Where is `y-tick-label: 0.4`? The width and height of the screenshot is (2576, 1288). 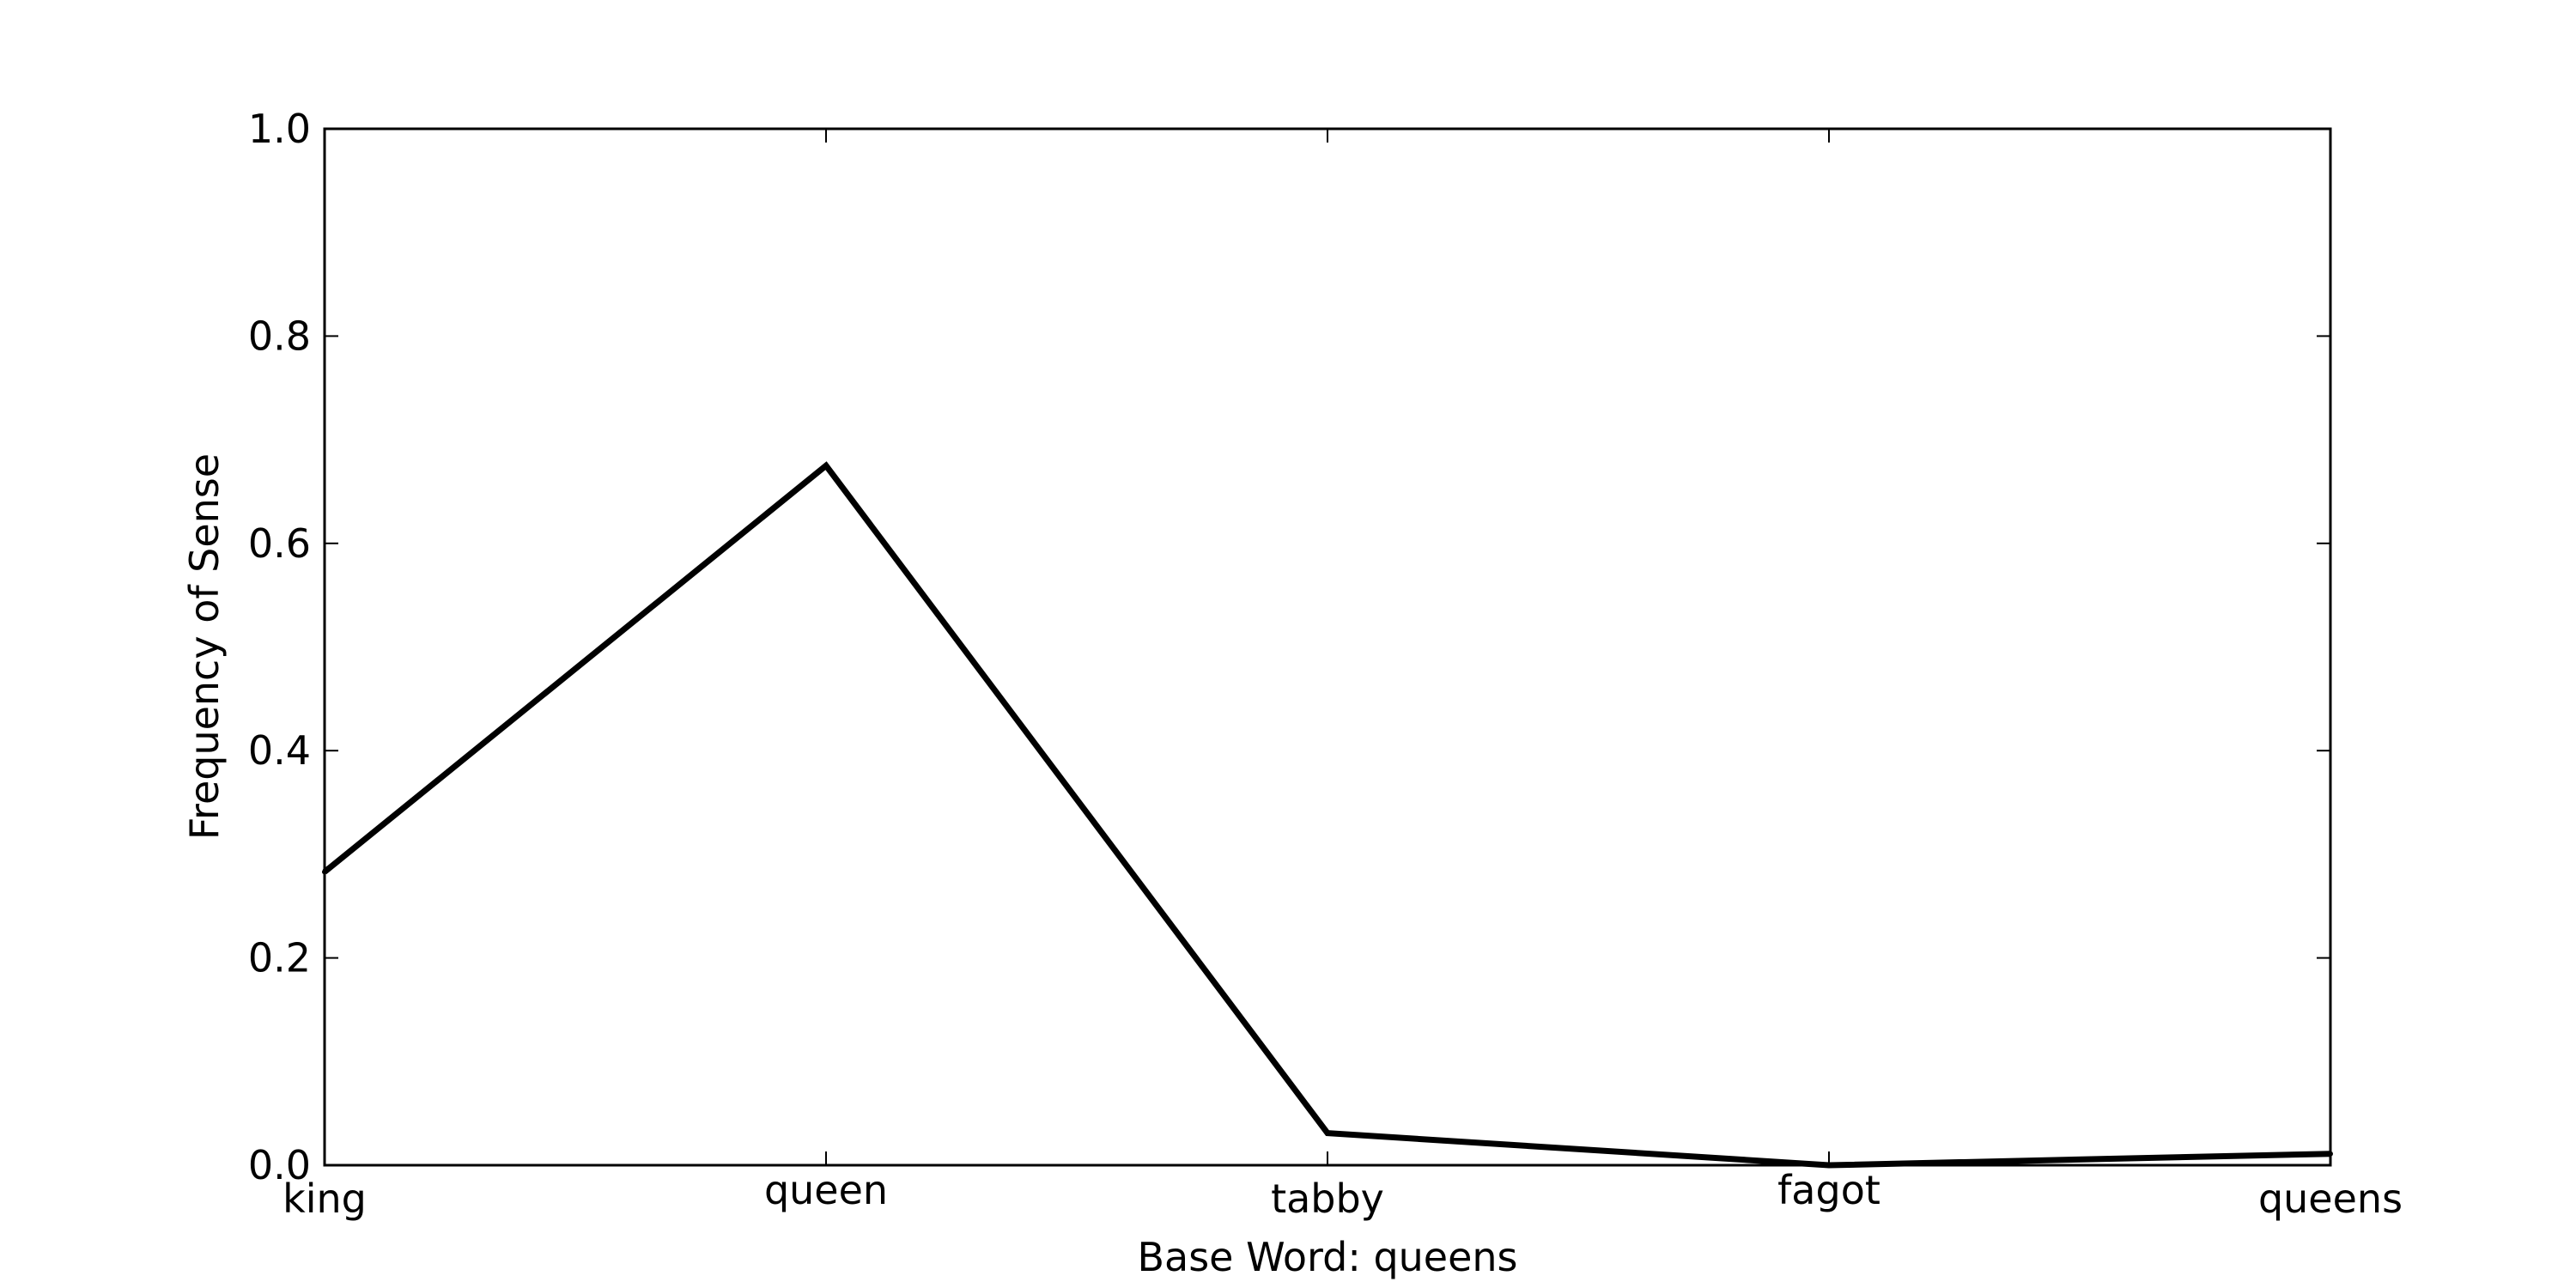
y-tick-label: 0.4 is located at coordinates (280, 750).